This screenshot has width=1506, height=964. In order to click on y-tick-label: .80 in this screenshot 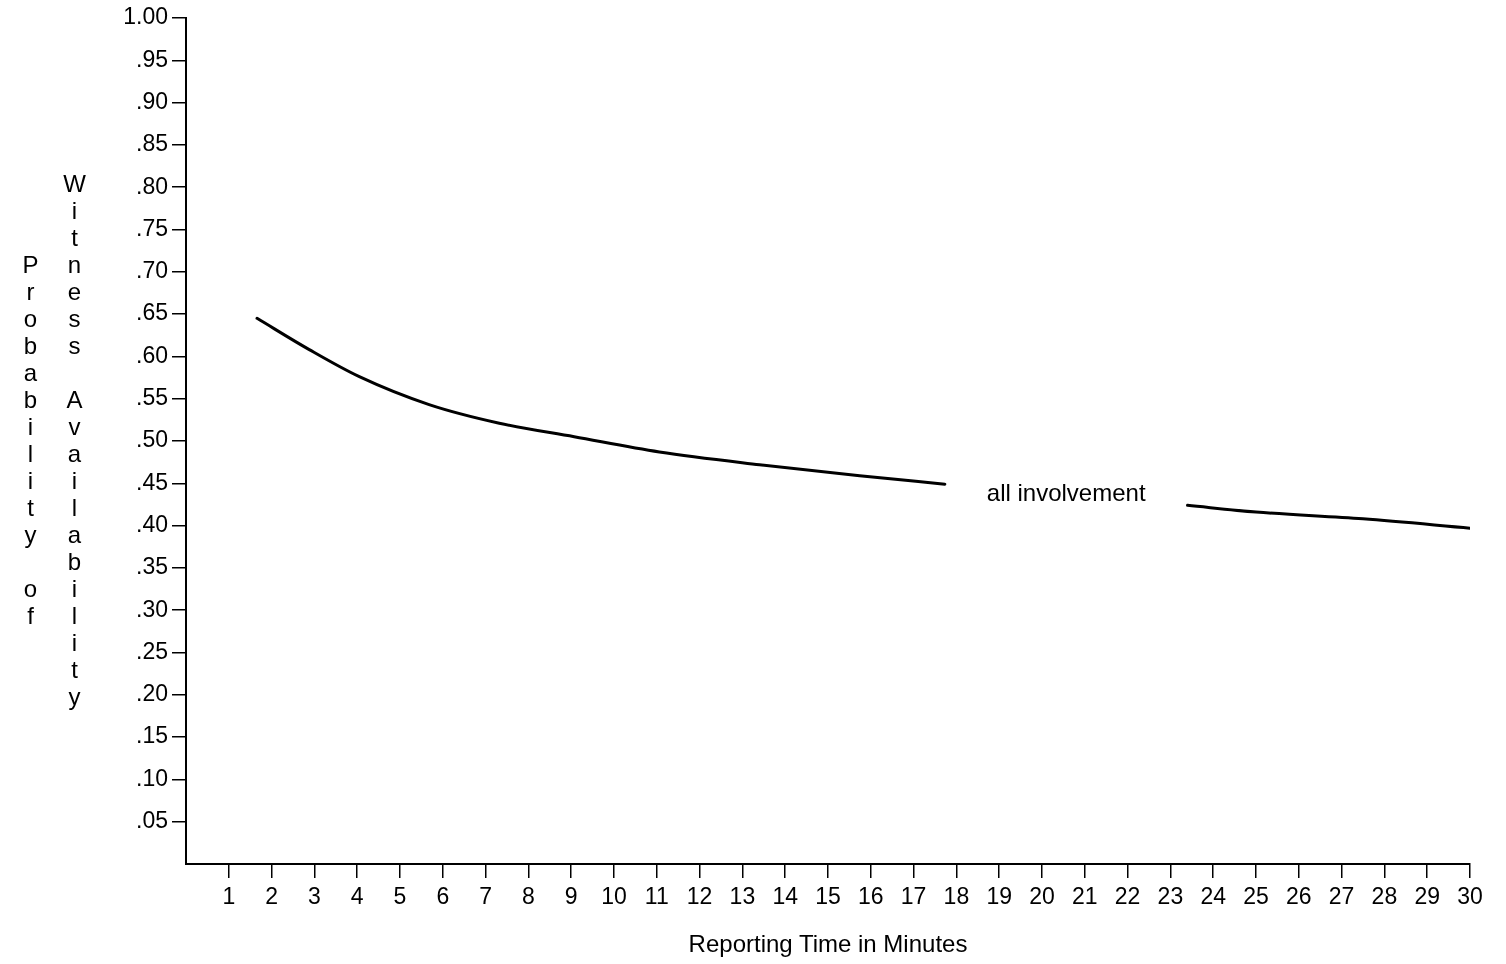, I will do `click(152, 185)`.